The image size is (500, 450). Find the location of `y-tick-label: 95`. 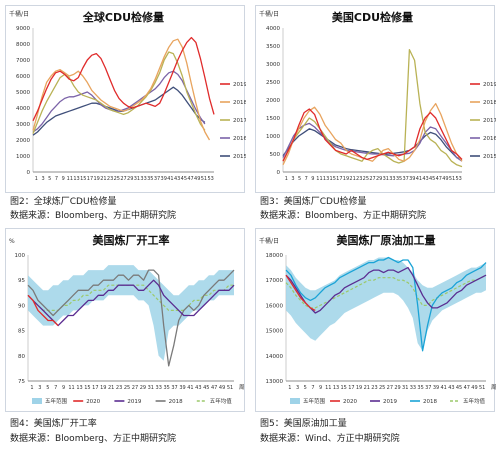

y-tick-label: 95 is located at coordinates (21, 281).